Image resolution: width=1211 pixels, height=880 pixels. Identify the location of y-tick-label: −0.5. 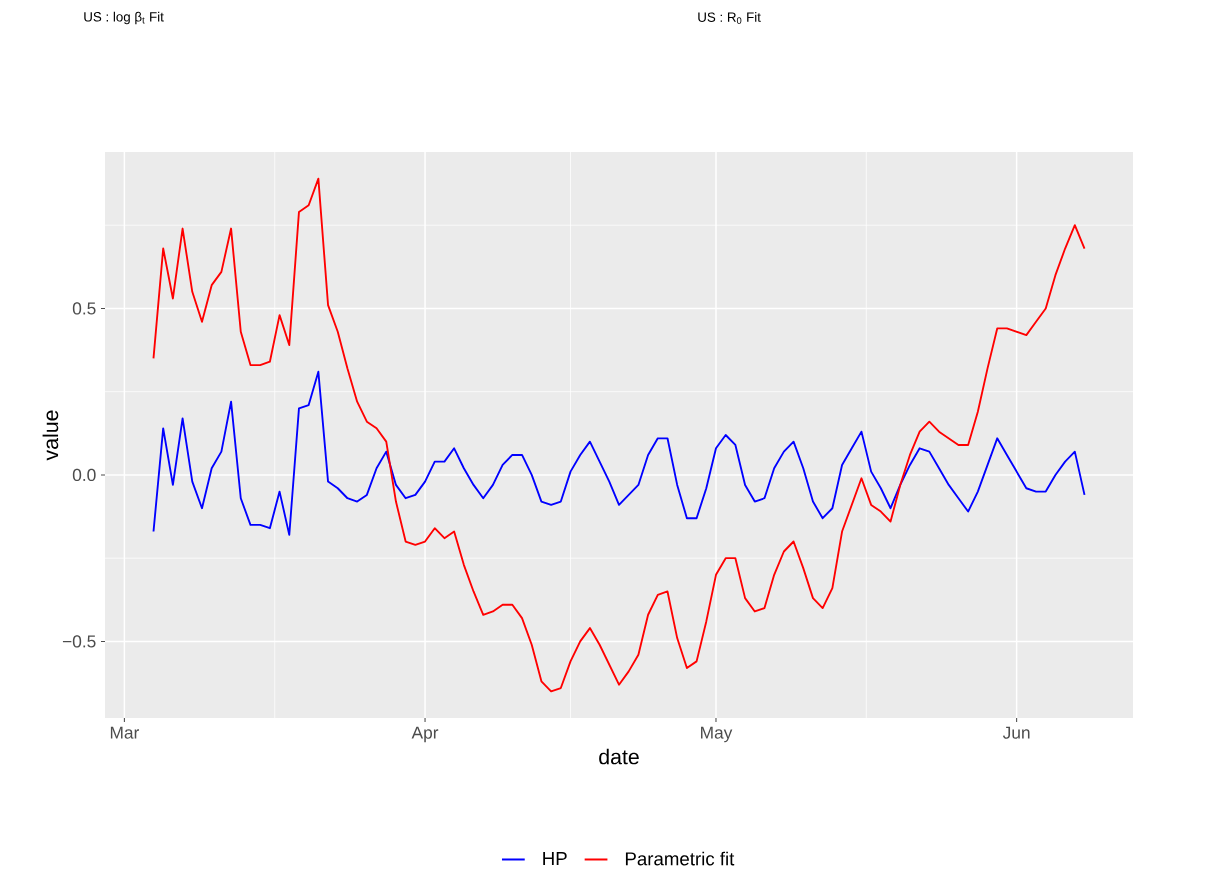
(79, 641).